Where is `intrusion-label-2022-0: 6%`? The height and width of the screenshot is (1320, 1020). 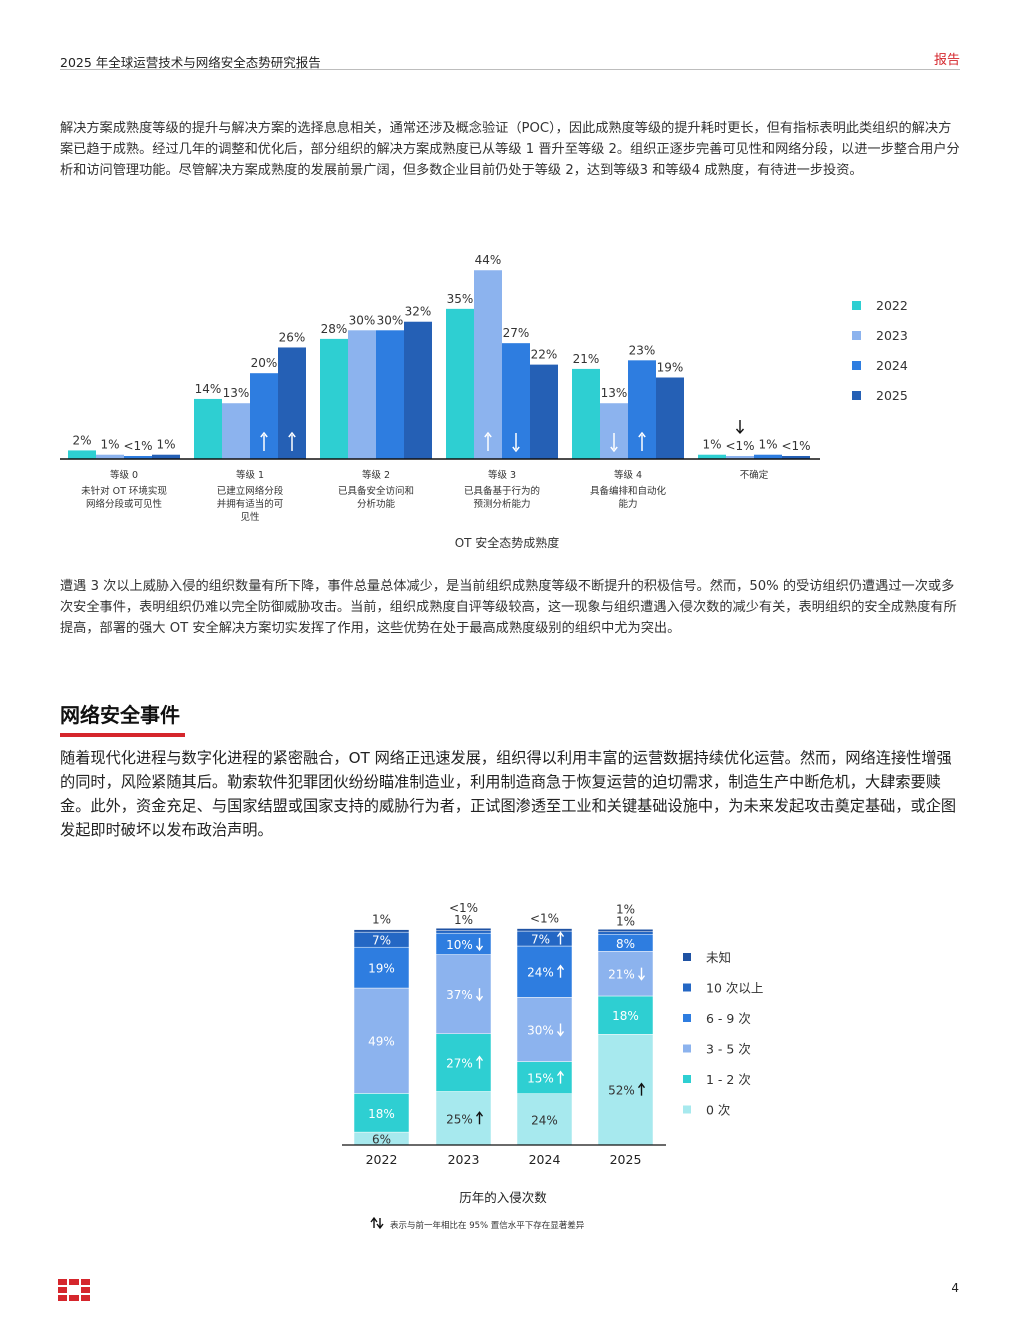 intrusion-label-2022-0: 6% is located at coordinates (381, 1140).